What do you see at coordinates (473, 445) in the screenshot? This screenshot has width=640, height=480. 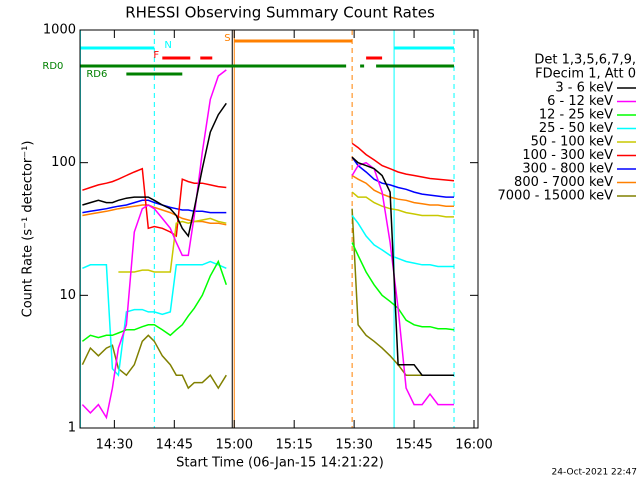 I see `x-tick-label: 16:00` at bounding box center [473, 445].